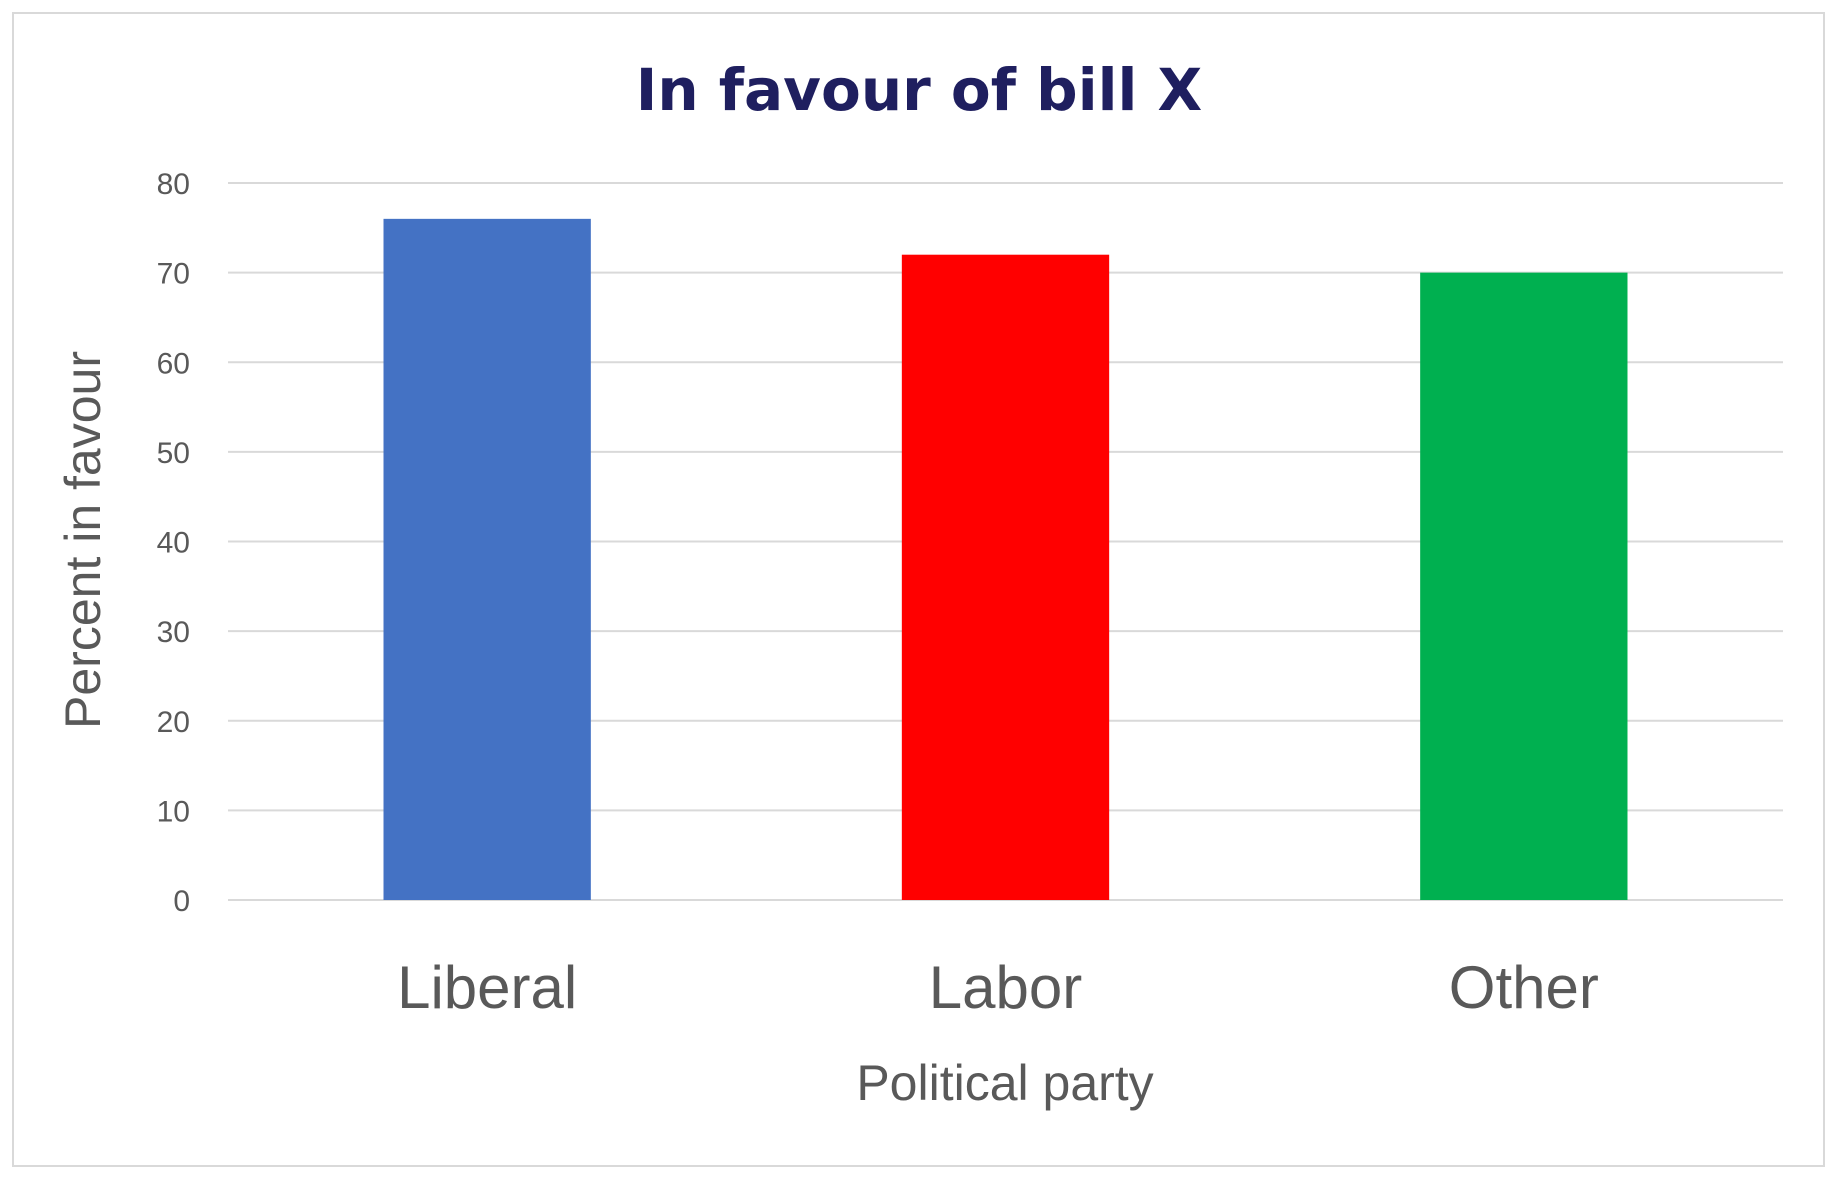  I want to click on x-tick-label-liberal: Liberal, so click(487, 987).